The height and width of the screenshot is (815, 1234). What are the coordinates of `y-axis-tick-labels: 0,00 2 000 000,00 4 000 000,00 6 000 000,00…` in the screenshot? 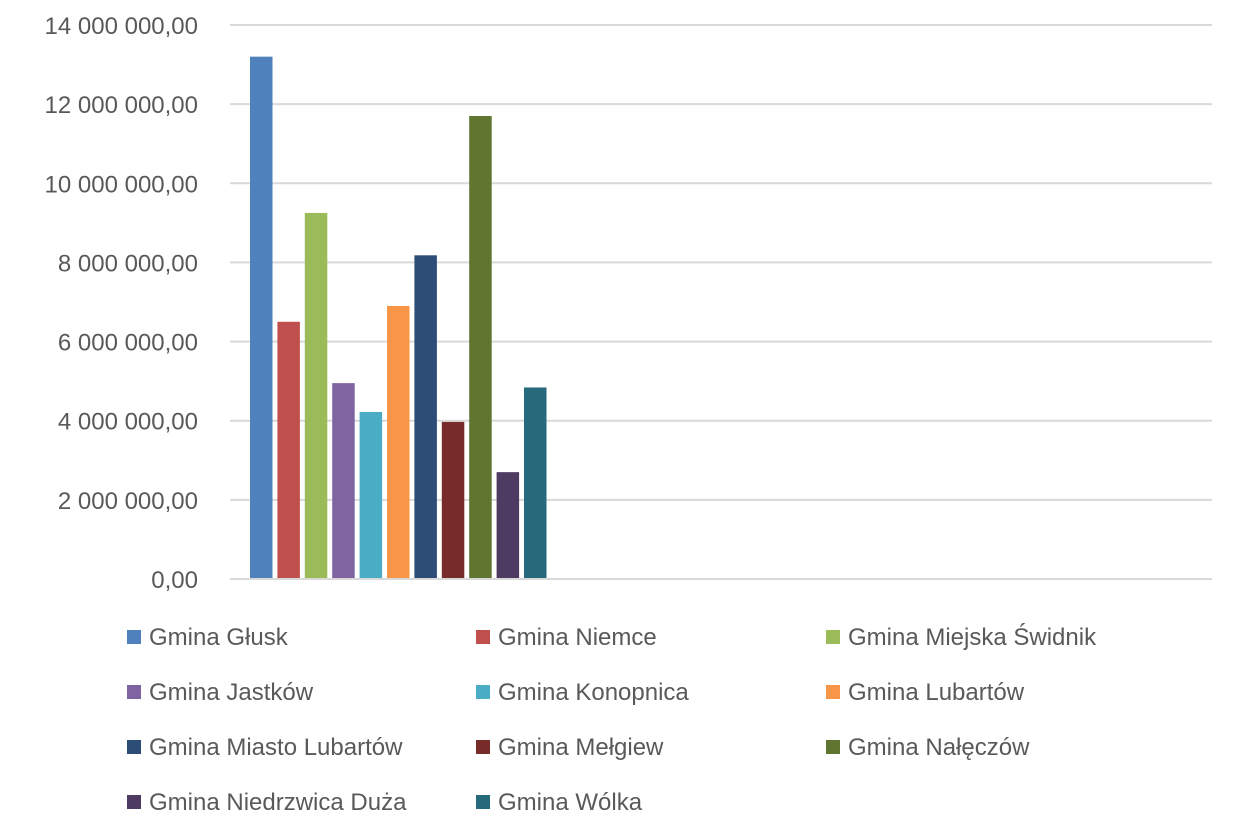 It's located at (121, 303).